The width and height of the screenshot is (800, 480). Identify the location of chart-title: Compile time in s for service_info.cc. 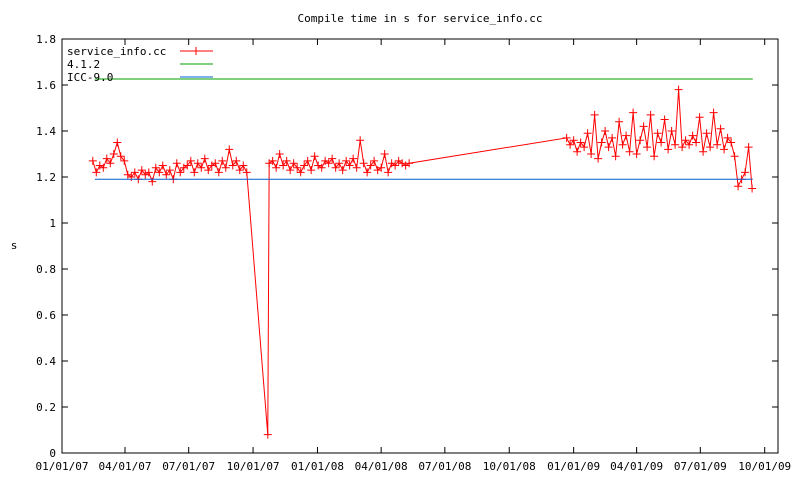
(419, 18).